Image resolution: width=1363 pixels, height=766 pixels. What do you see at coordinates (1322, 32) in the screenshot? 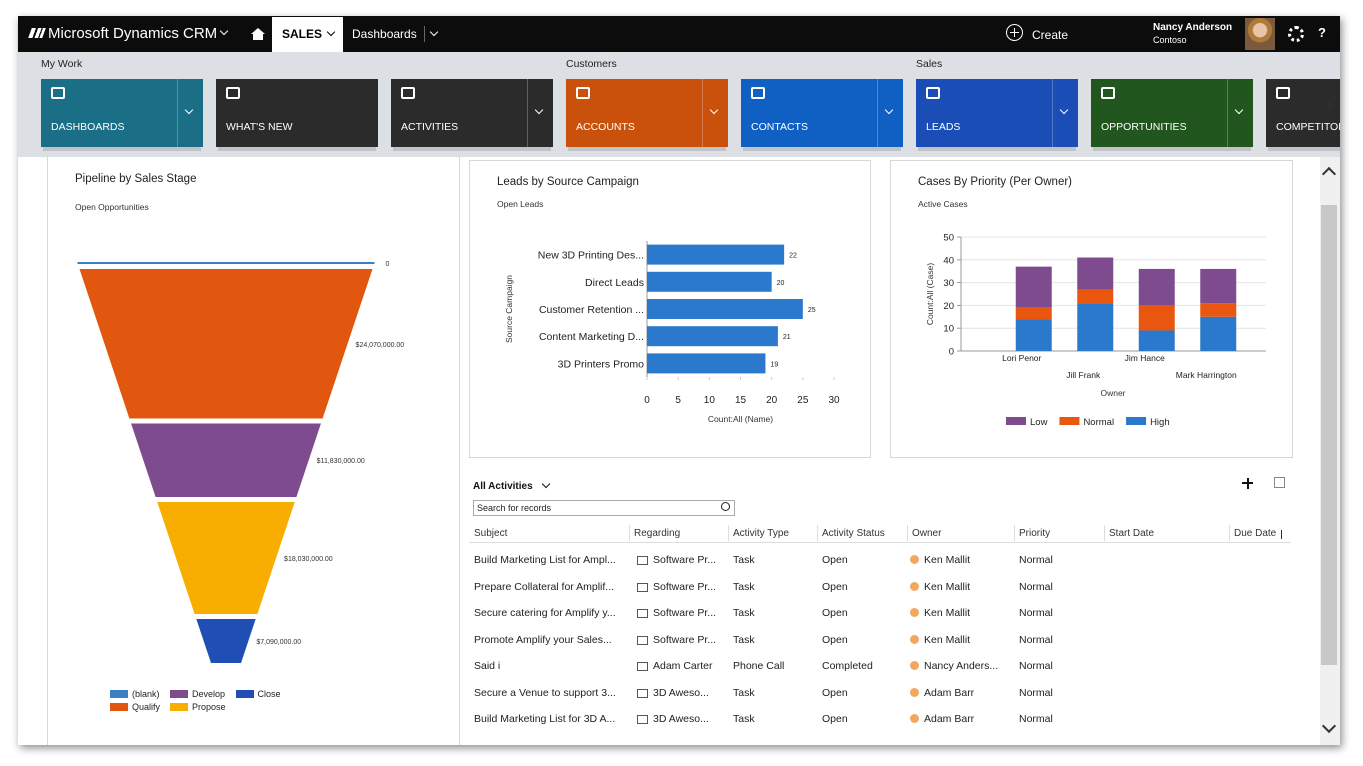
I see `help: ?` at bounding box center [1322, 32].